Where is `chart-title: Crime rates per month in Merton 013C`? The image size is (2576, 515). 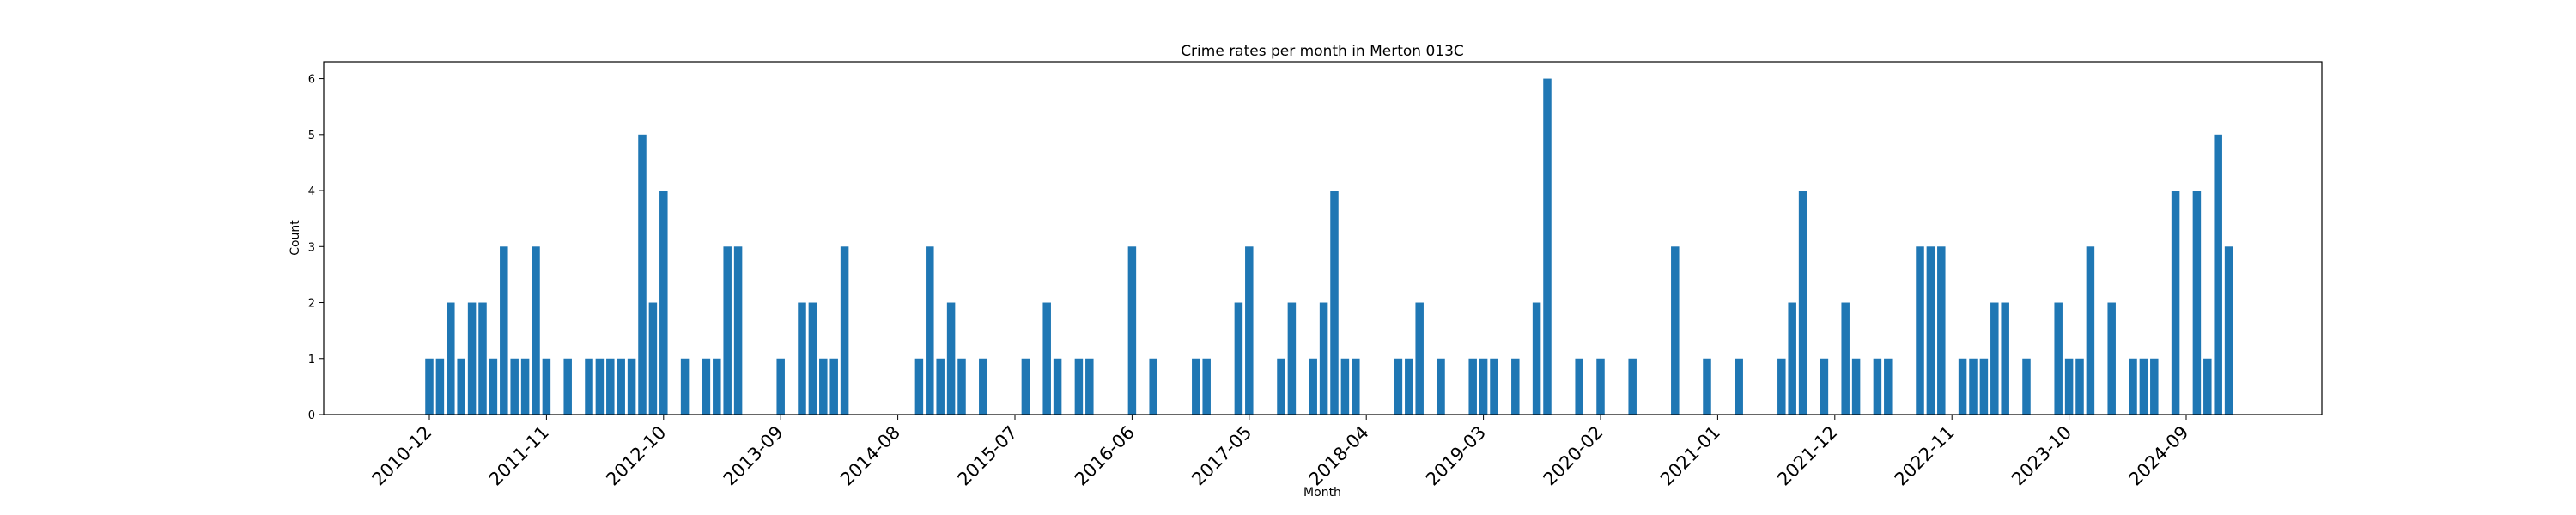
chart-title: Crime rates per month in Merton 013C is located at coordinates (1323, 51).